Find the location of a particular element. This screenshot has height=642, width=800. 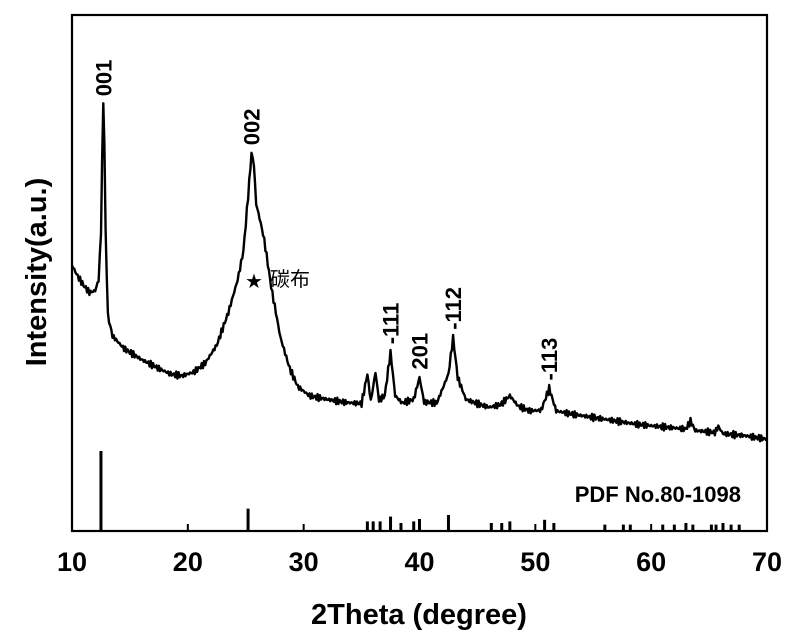

x-tick-label: 30 is located at coordinates (304, 562).